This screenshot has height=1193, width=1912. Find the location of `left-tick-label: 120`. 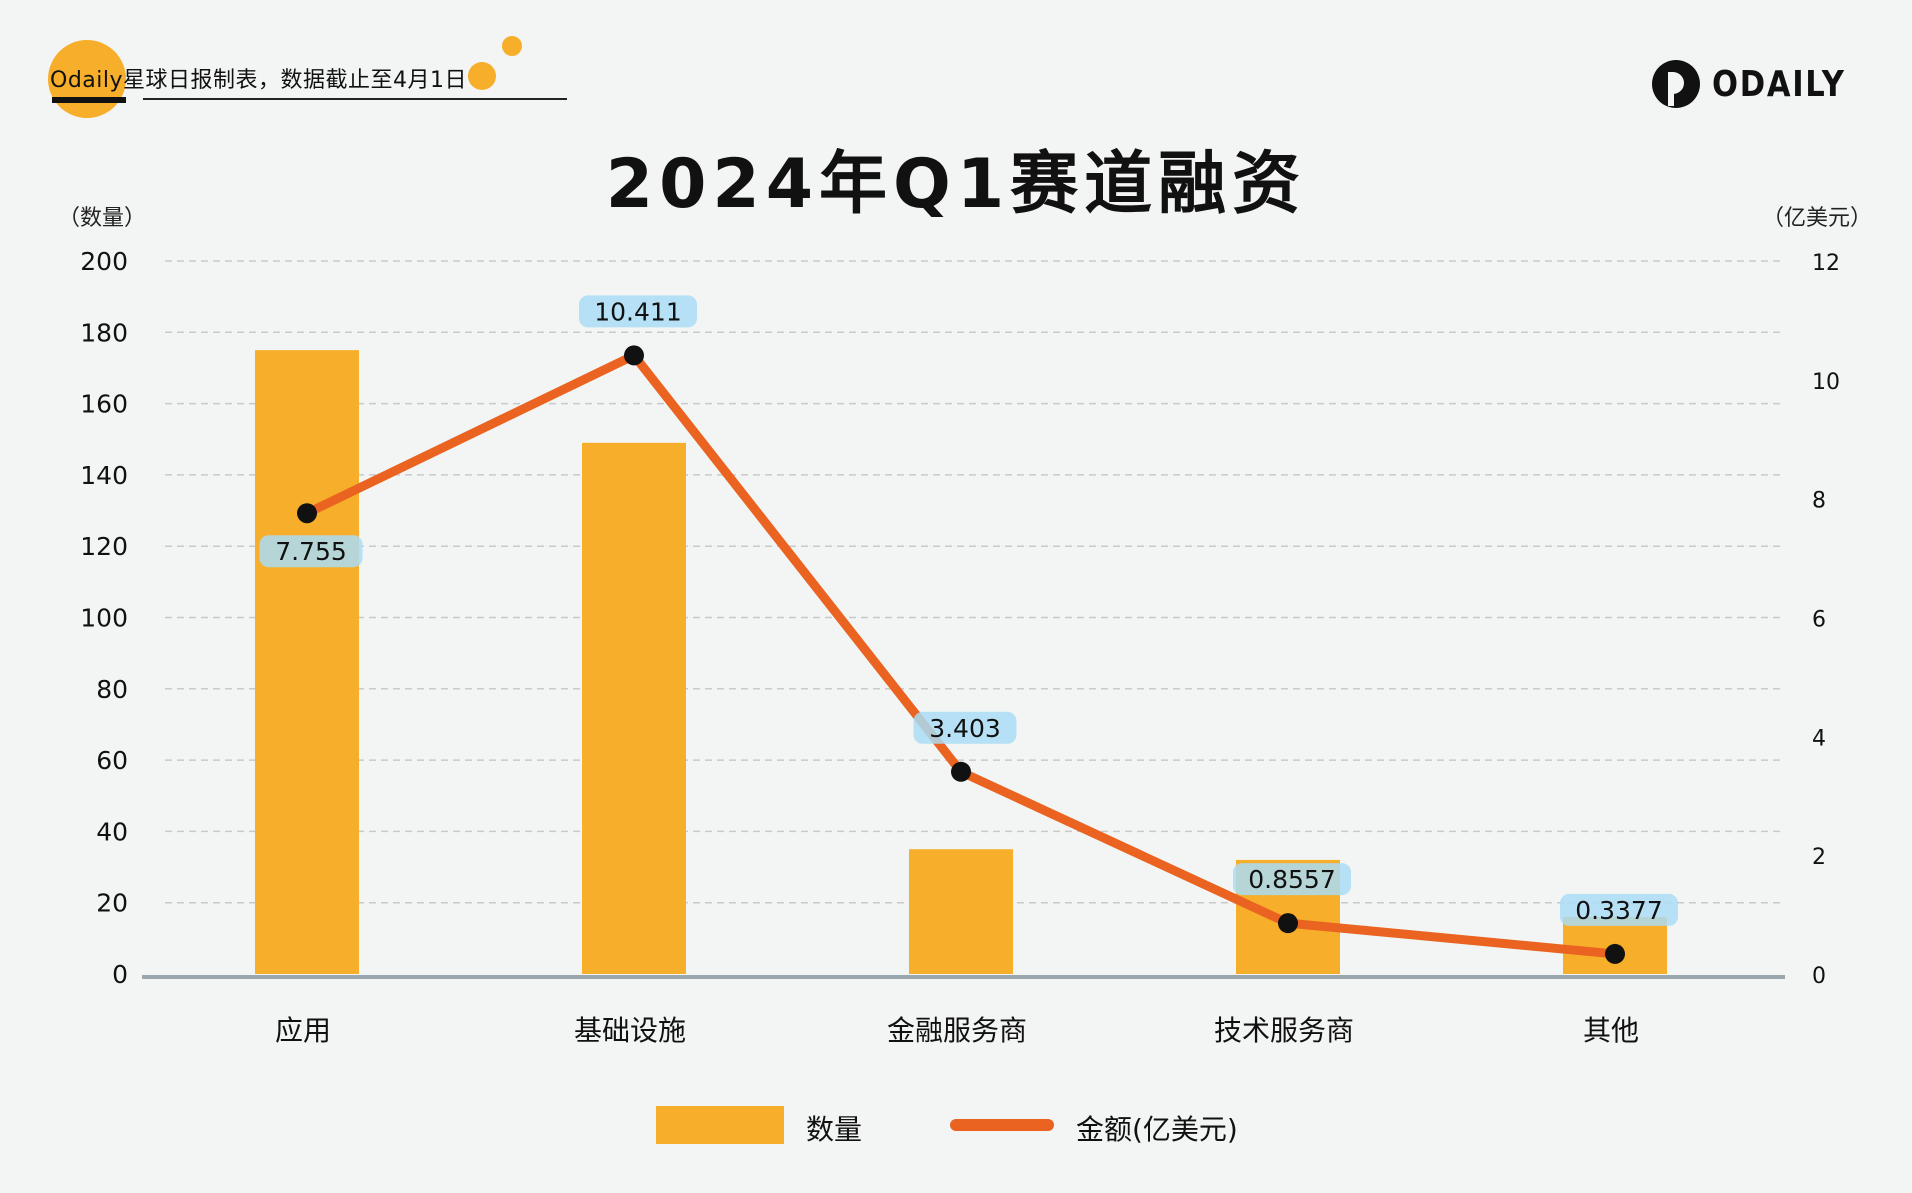

left-tick-label: 120 is located at coordinates (104, 546).